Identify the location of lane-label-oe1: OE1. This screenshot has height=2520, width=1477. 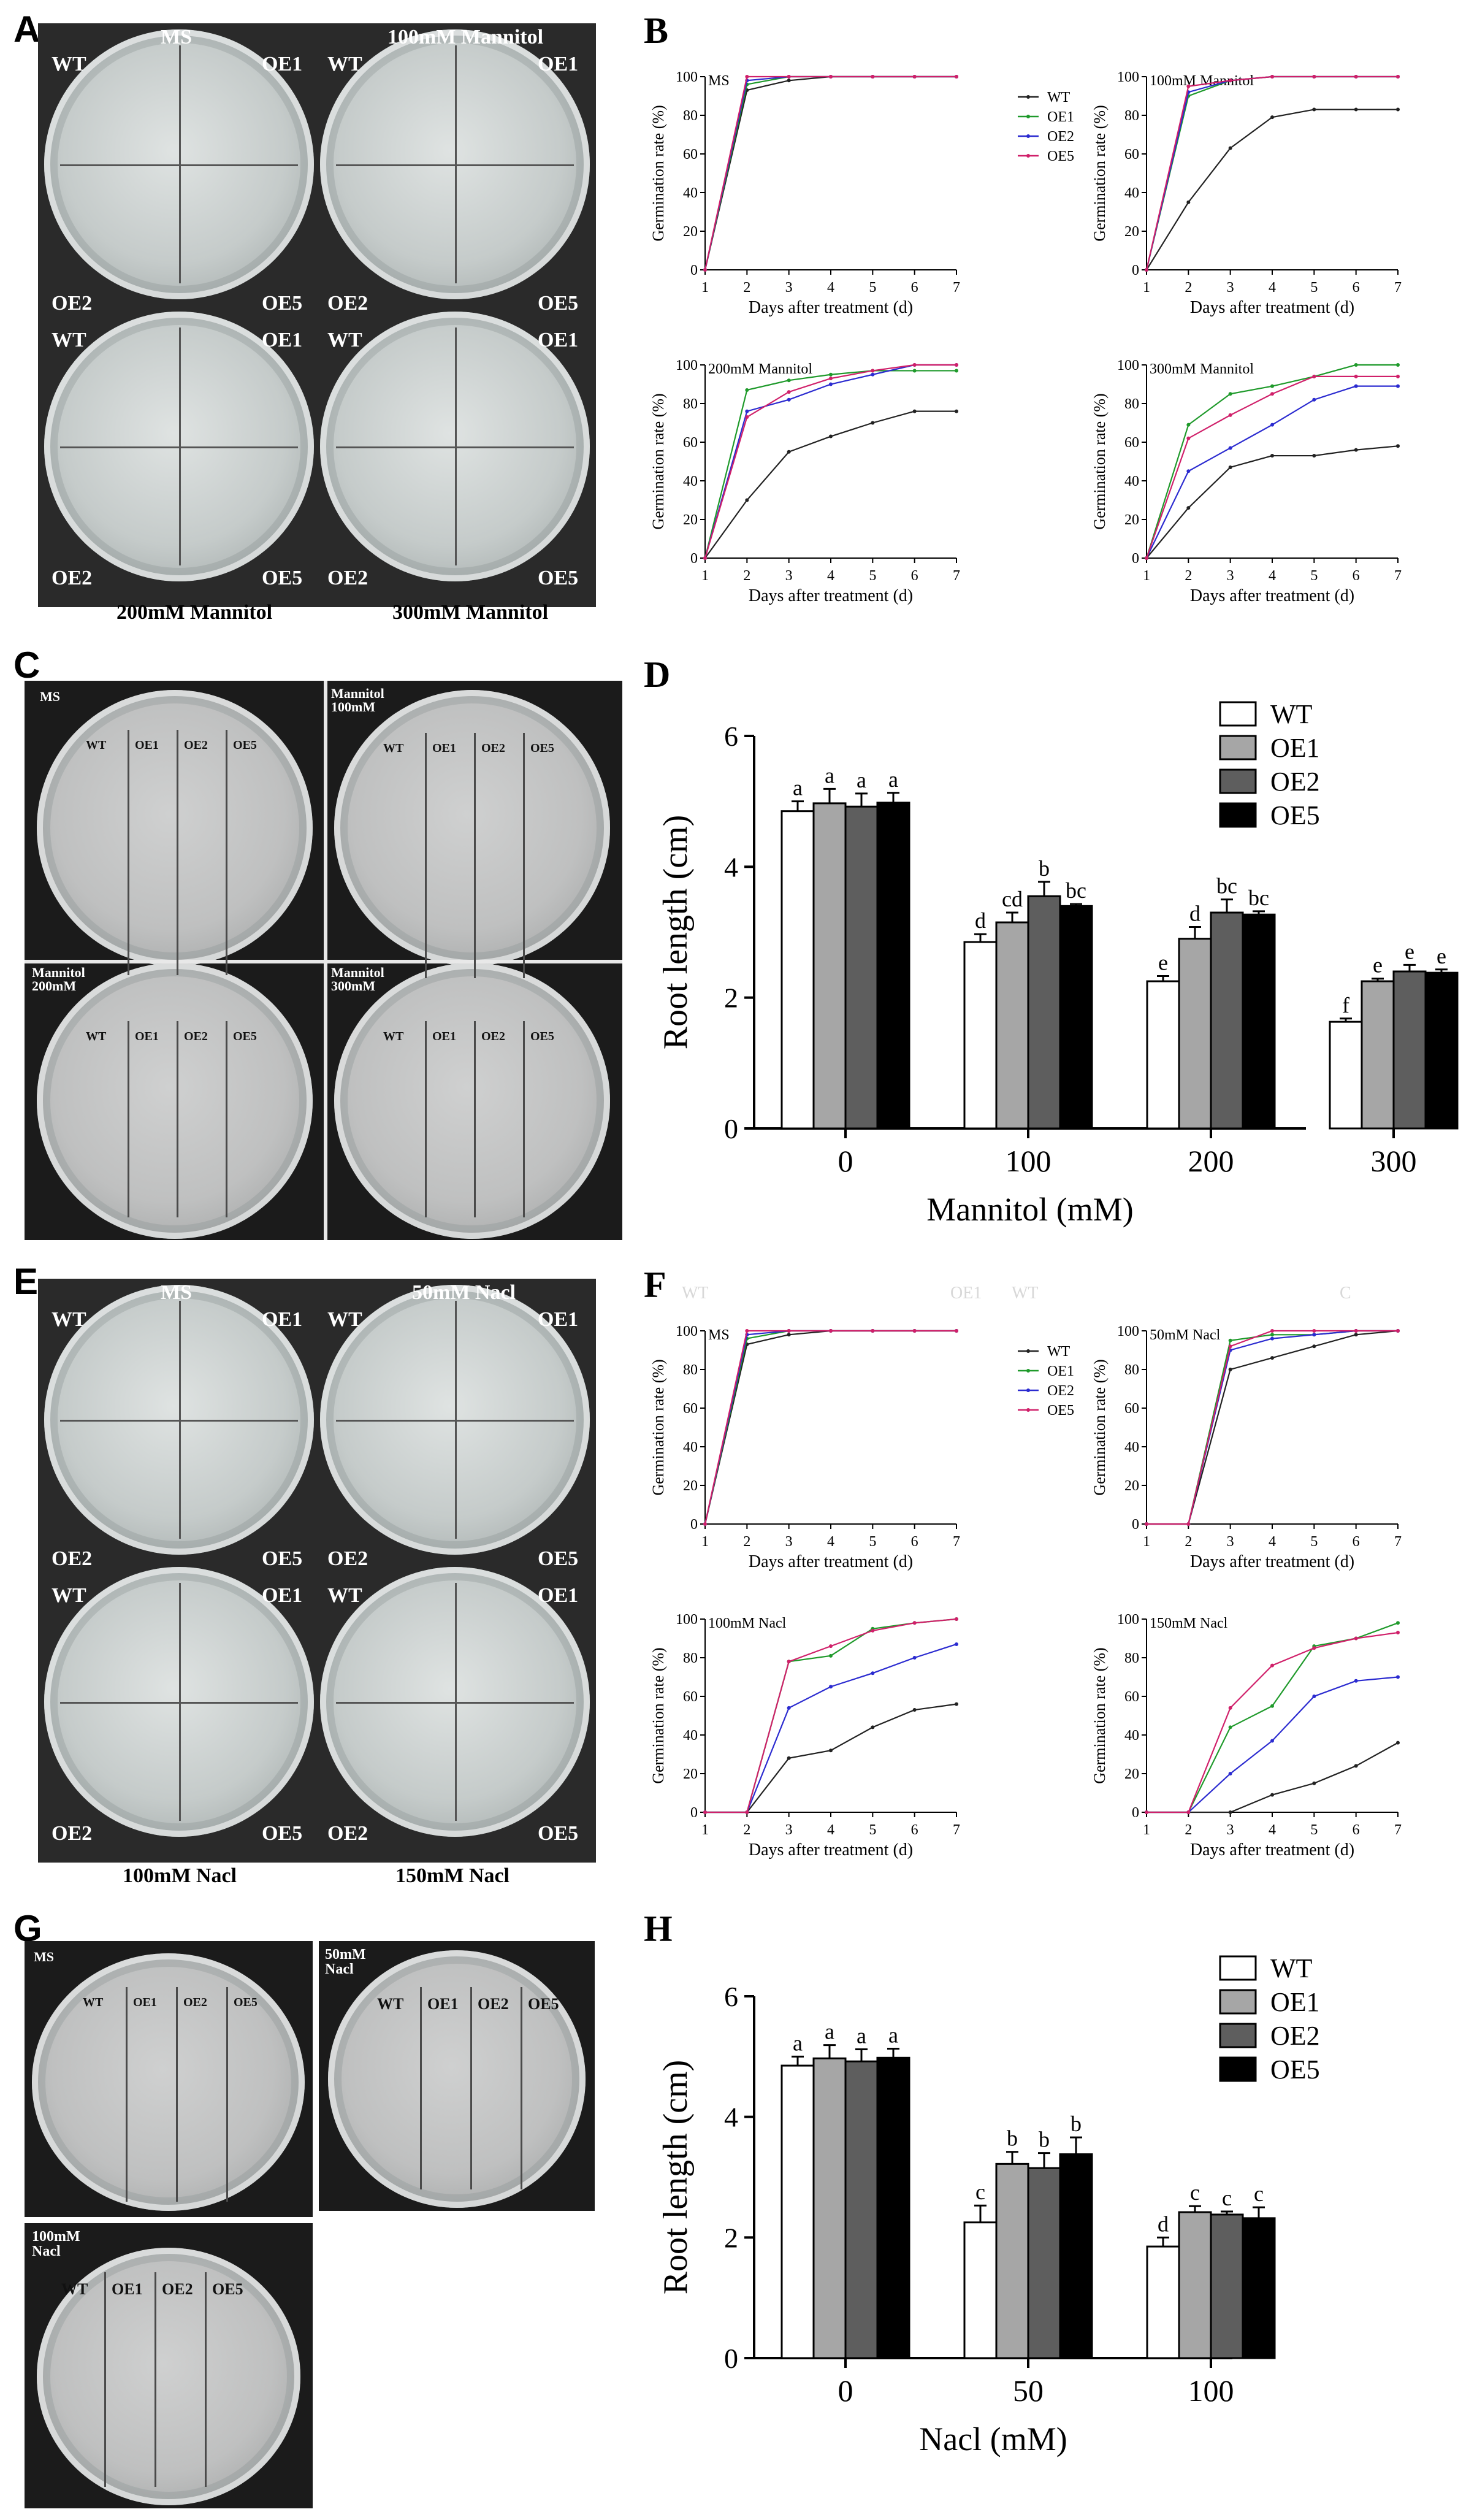
(127, 2289).